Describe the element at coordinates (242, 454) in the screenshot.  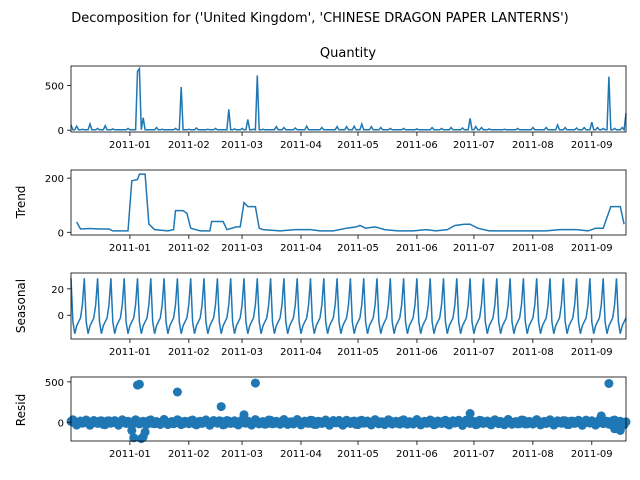
I see `resid-xtick-label: 2011-03` at that location.